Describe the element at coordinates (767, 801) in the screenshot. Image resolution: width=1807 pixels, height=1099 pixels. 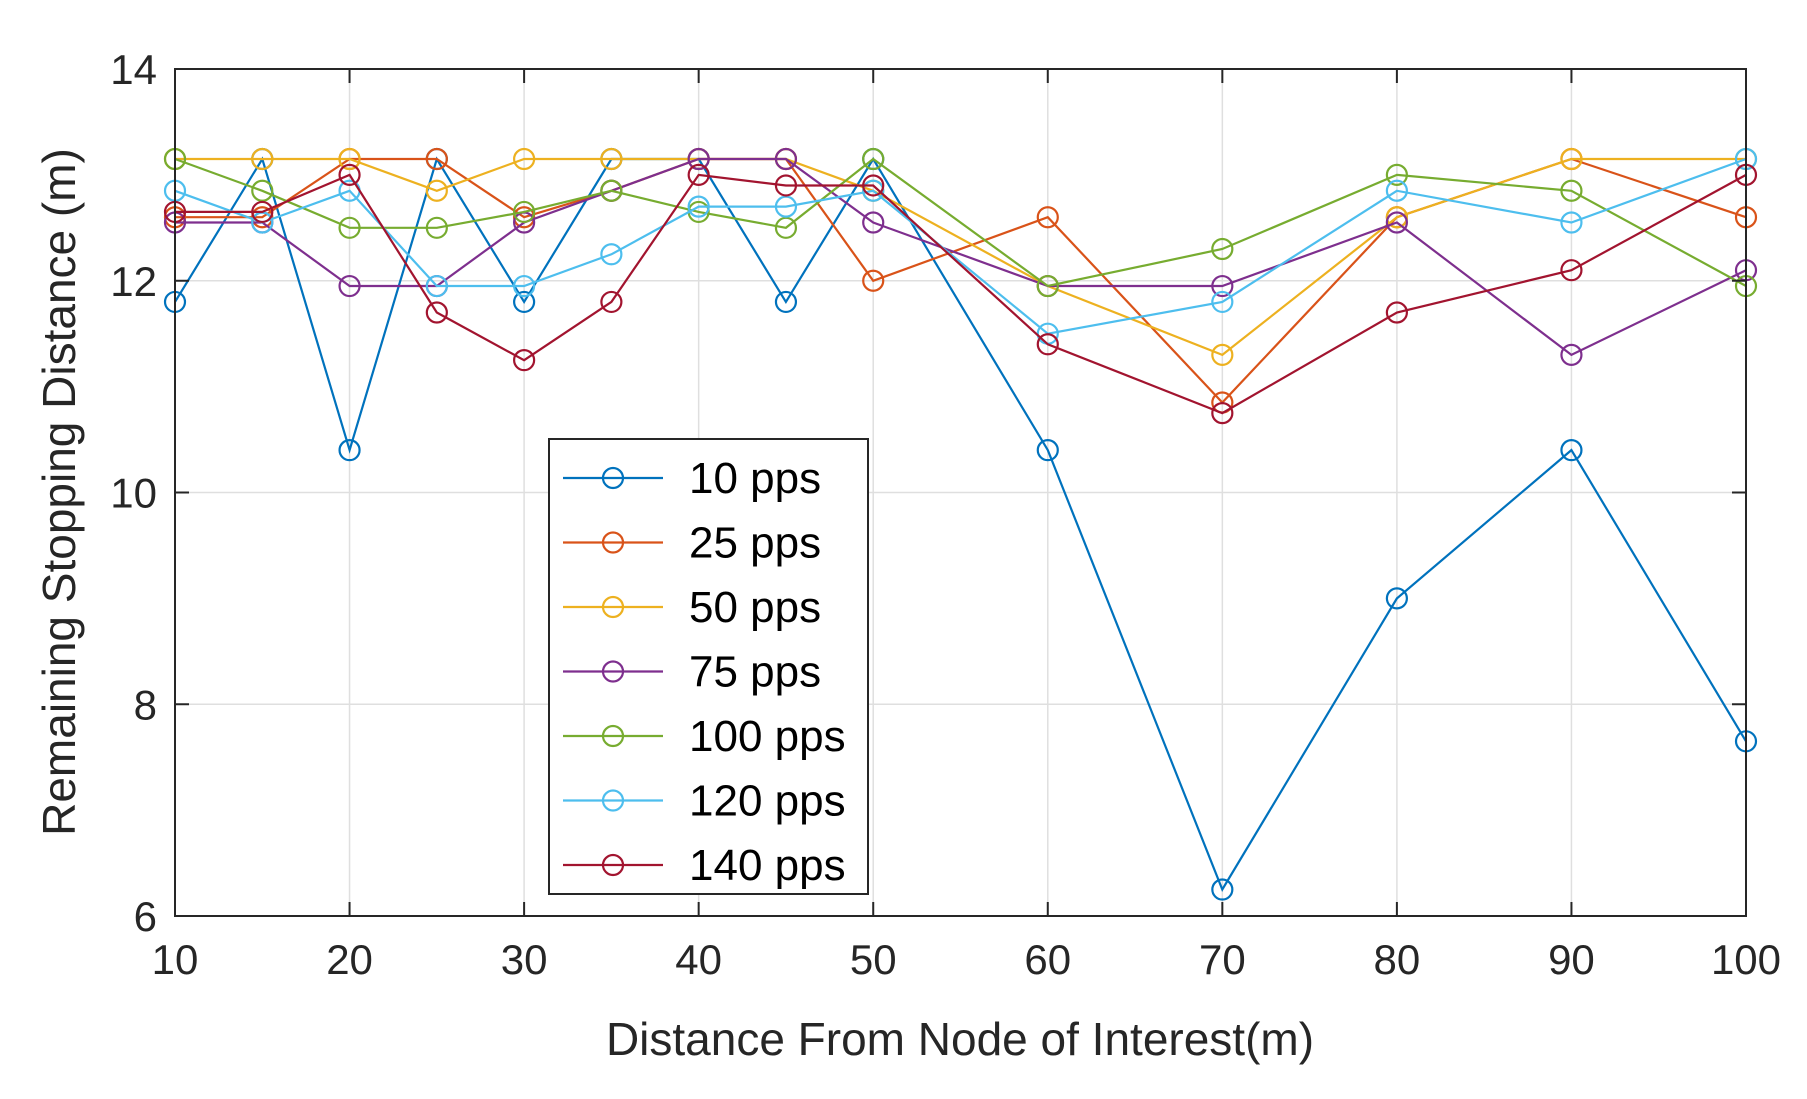
I see `legend-label: 120 pps` at that location.